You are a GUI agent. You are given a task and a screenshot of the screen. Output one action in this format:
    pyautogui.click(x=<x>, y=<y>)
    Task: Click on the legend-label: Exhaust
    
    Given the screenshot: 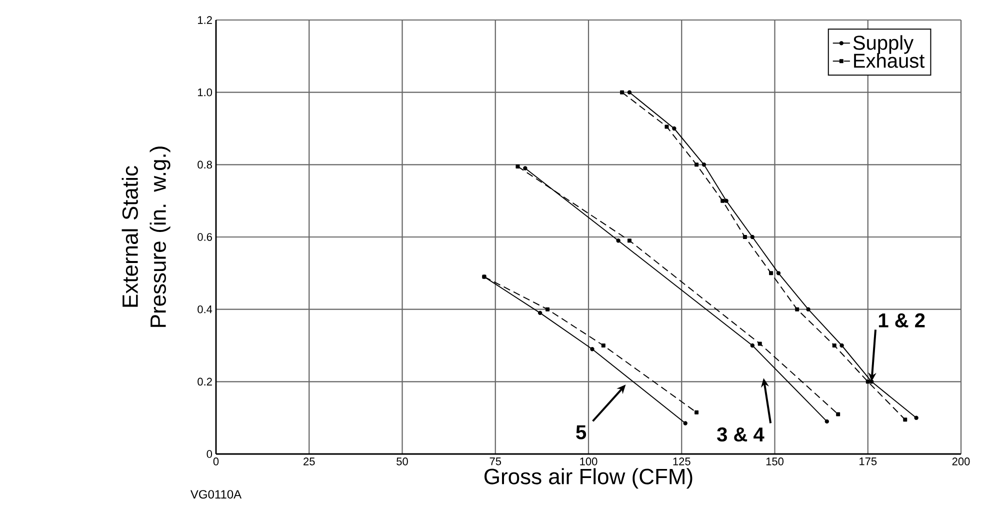 What is the action you would take?
    pyautogui.click(x=889, y=60)
    